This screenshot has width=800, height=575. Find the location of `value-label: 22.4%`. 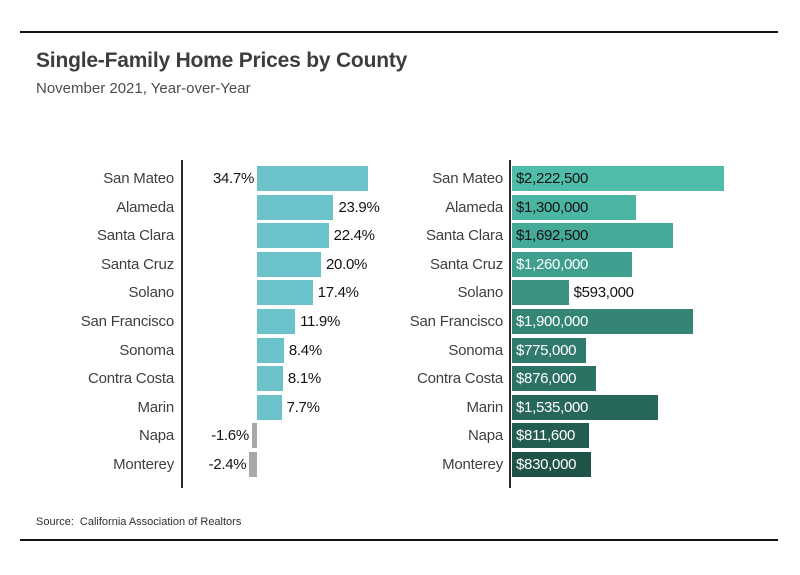

value-label: 22.4% is located at coordinates (354, 236).